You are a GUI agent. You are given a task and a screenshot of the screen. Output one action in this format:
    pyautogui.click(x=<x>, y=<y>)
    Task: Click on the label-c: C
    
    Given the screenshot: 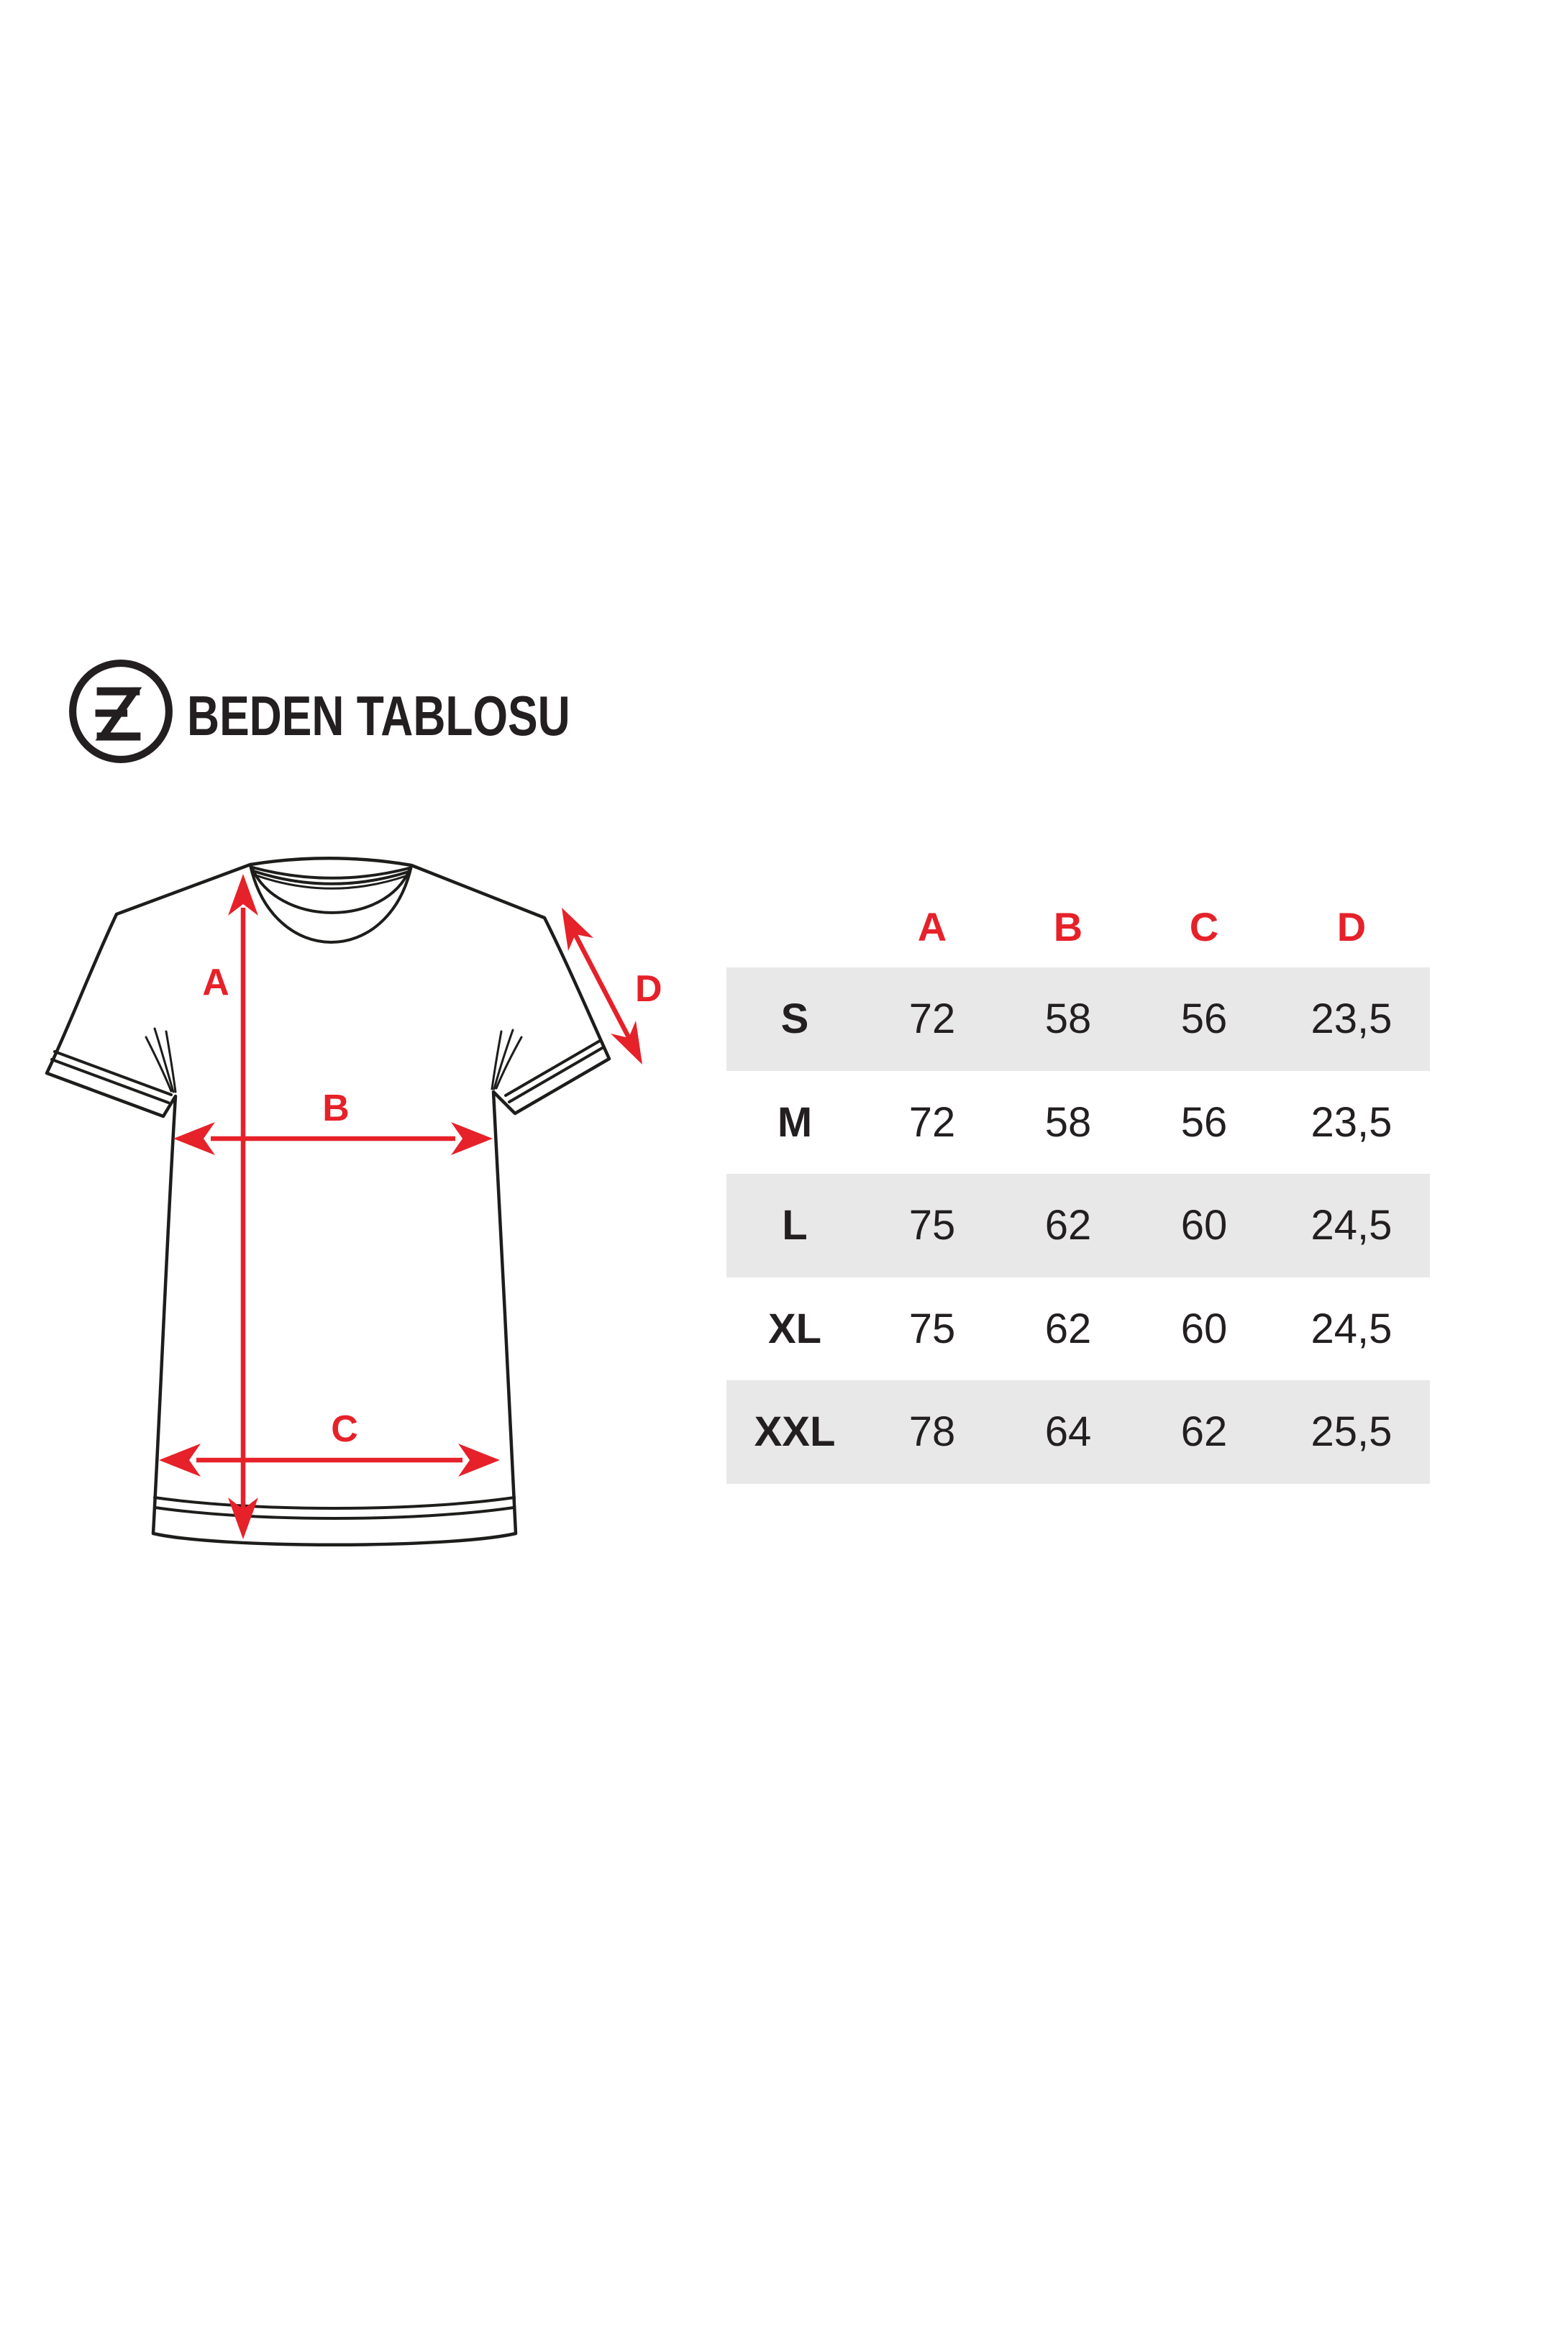 What is the action you would take?
    pyautogui.click(x=345, y=1429)
    